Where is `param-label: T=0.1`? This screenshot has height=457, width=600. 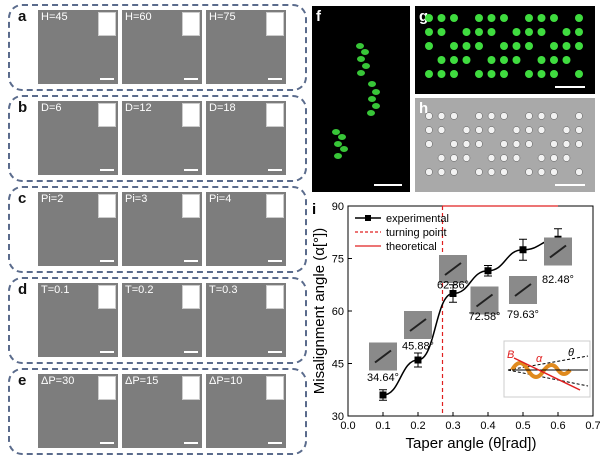 param-label: T=0.1 is located at coordinates (55, 290).